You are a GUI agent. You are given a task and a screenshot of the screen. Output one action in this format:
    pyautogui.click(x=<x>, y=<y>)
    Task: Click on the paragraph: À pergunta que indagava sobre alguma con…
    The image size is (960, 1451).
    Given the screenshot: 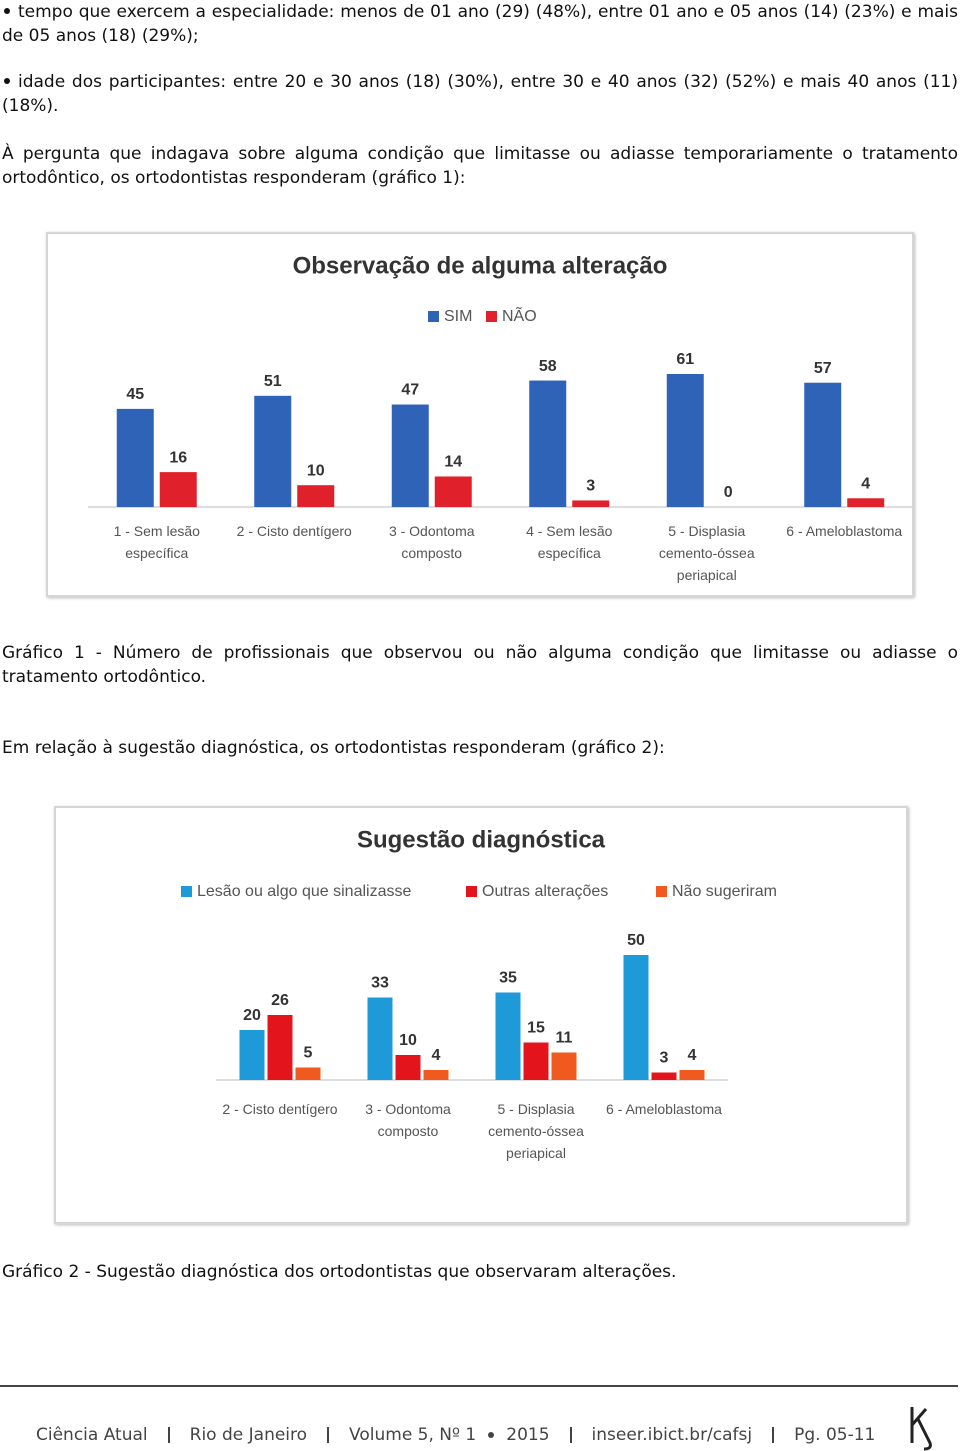 What is the action you would take?
    pyautogui.click(x=480, y=166)
    